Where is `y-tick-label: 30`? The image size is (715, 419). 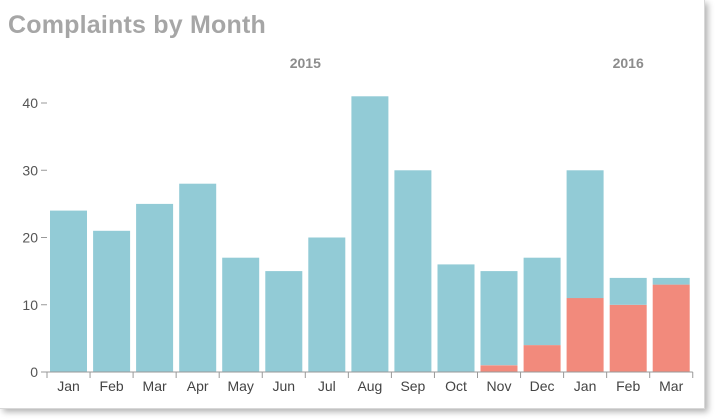 y-tick-label: 30 is located at coordinates (30, 170).